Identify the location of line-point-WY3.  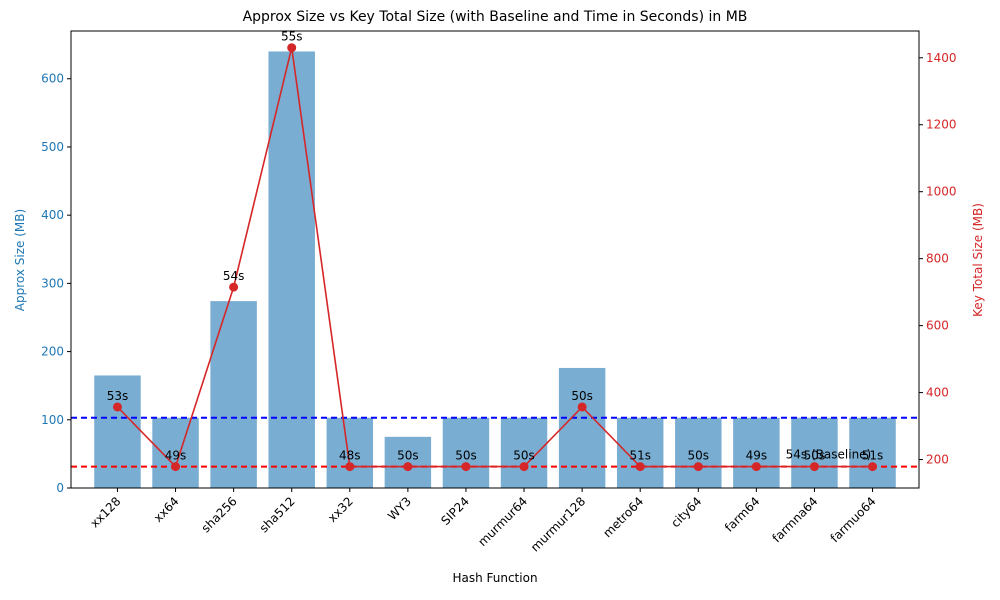
(408, 467).